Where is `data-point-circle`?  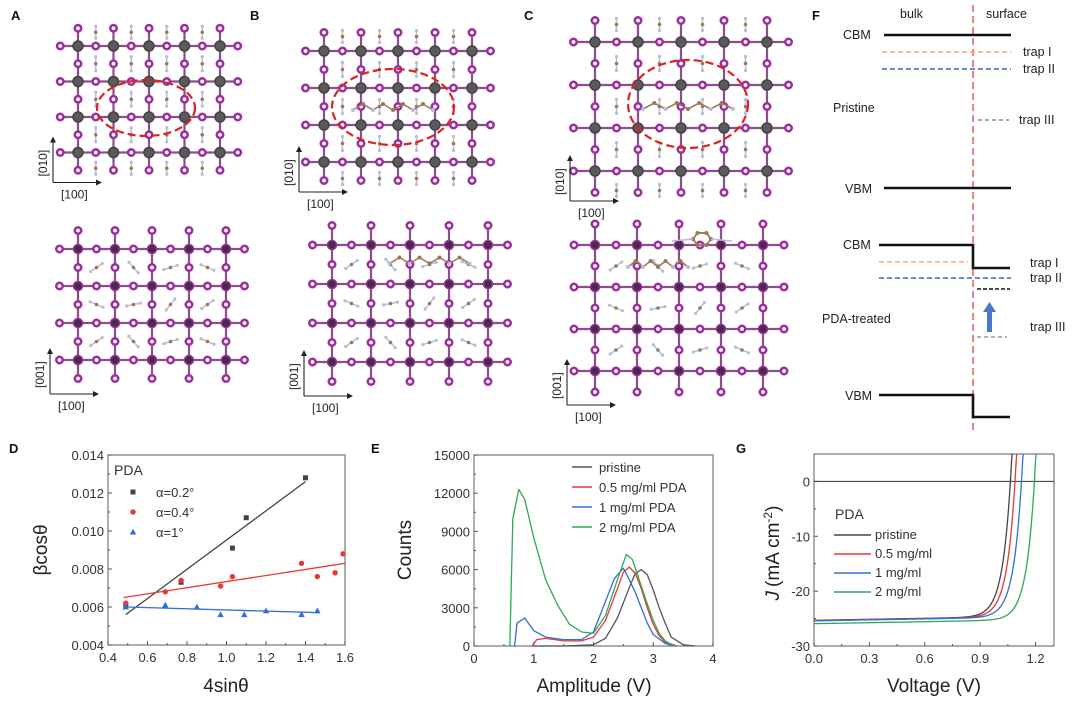 data-point-circle is located at coordinates (343, 554).